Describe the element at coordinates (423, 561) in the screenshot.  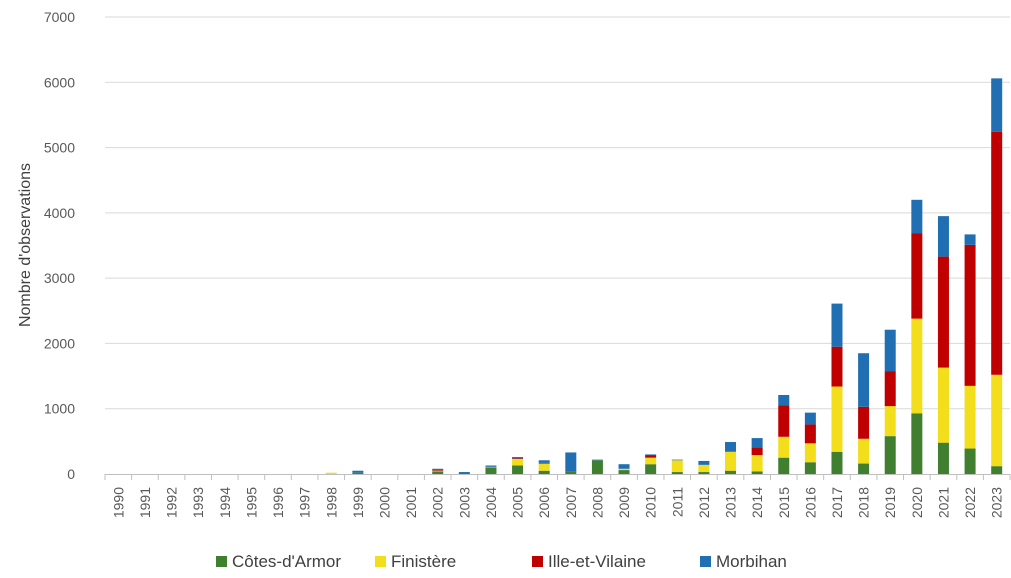
I see `legend-label: Finistère` at that location.